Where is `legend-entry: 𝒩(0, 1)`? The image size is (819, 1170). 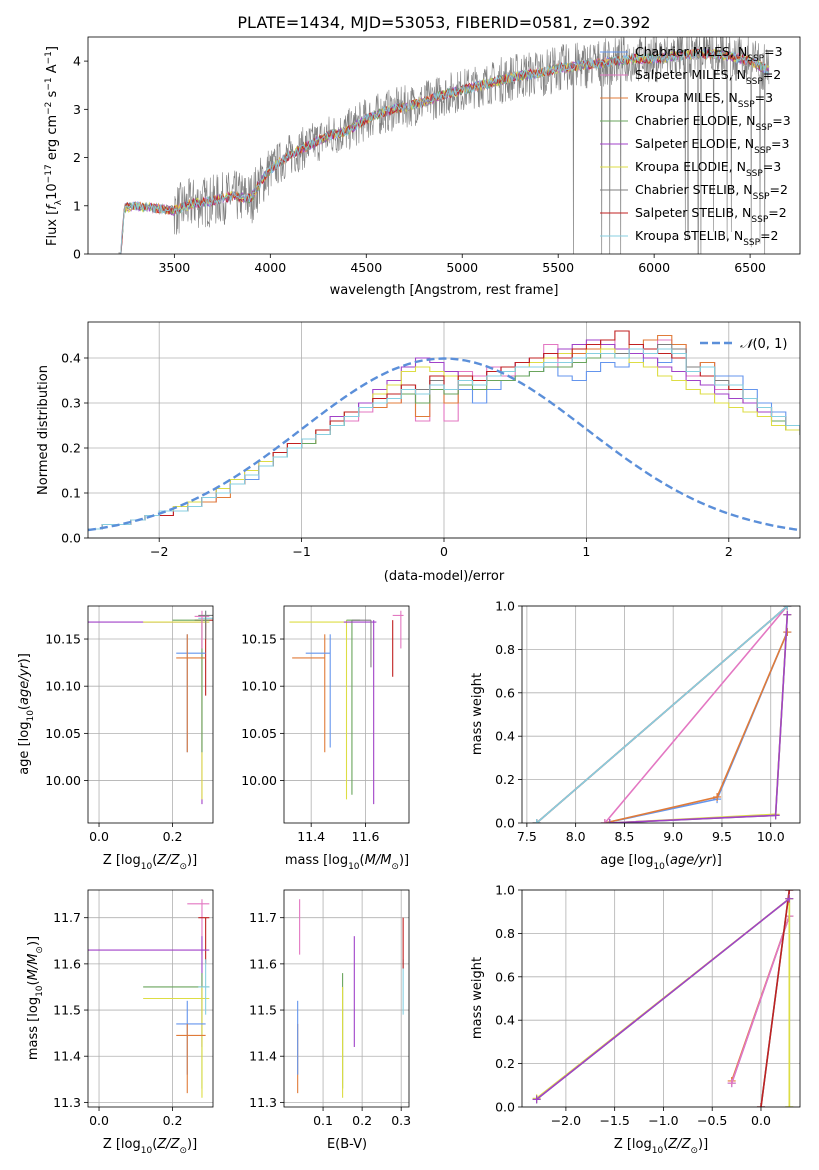 legend-entry: 𝒩(0, 1) is located at coordinates (763, 344).